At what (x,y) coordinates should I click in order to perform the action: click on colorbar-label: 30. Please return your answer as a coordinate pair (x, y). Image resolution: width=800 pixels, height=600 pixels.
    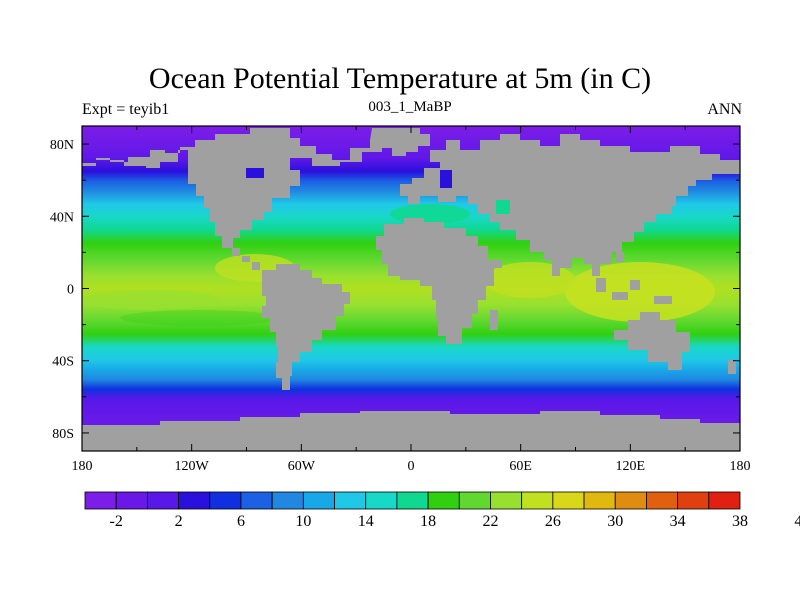
    Looking at the image, I should click on (615, 521).